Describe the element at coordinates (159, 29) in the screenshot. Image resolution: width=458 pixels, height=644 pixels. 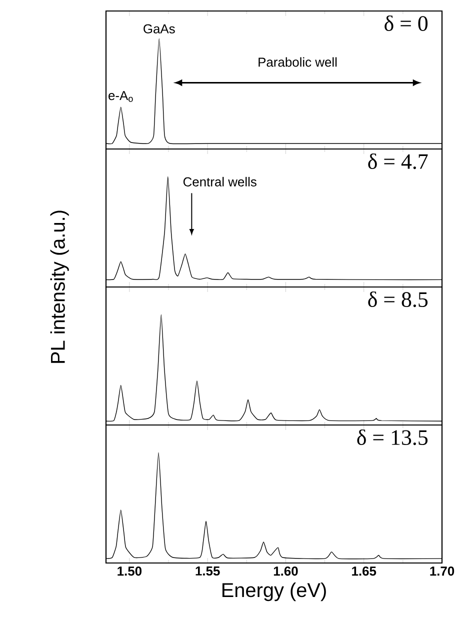
I see `annotation: GaAs` at that location.